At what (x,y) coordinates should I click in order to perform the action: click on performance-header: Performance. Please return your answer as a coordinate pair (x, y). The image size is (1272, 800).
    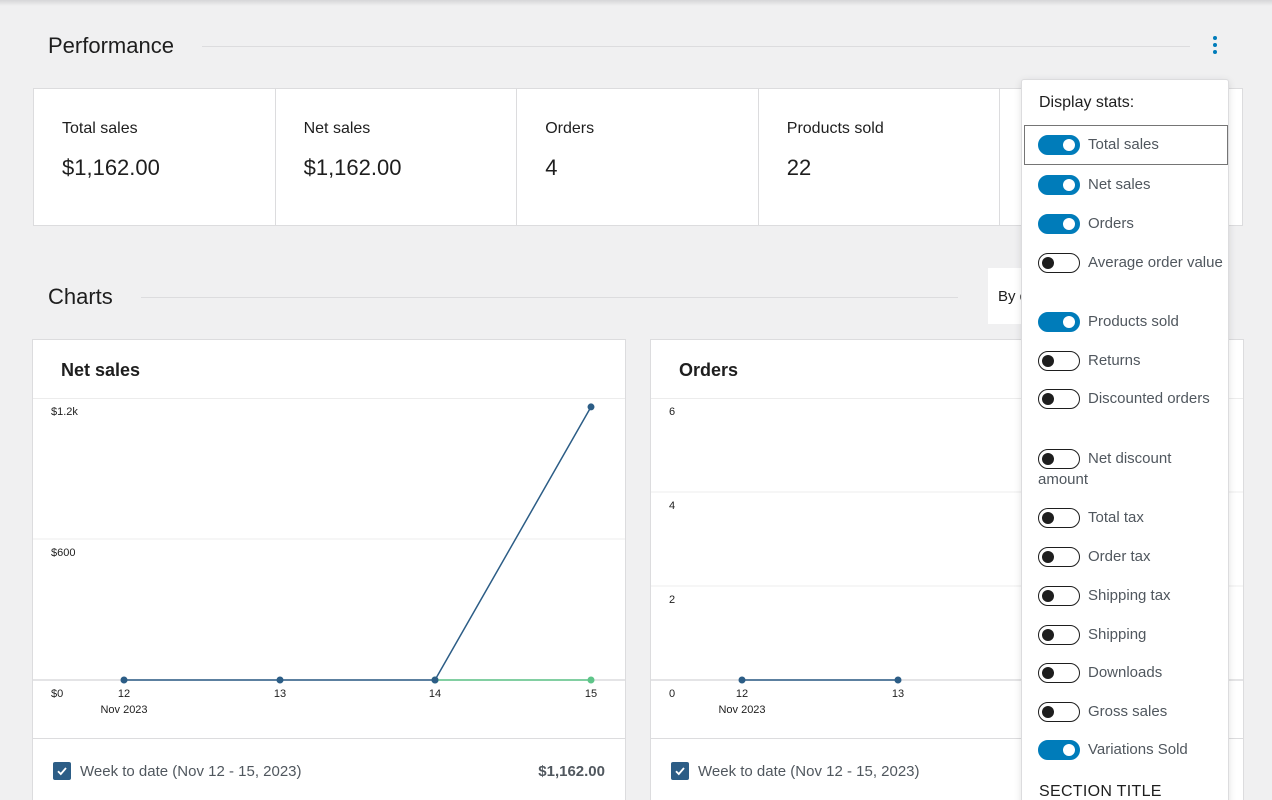
    Looking at the image, I should click on (619, 46).